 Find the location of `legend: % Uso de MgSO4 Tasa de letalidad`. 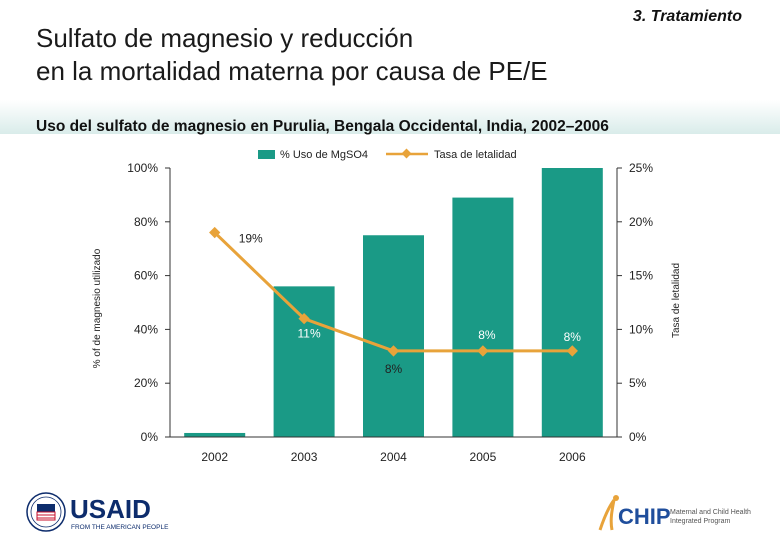

legend: % Uso de MgSO4 Tasa de letalidad is located at coordinates (387, 154).